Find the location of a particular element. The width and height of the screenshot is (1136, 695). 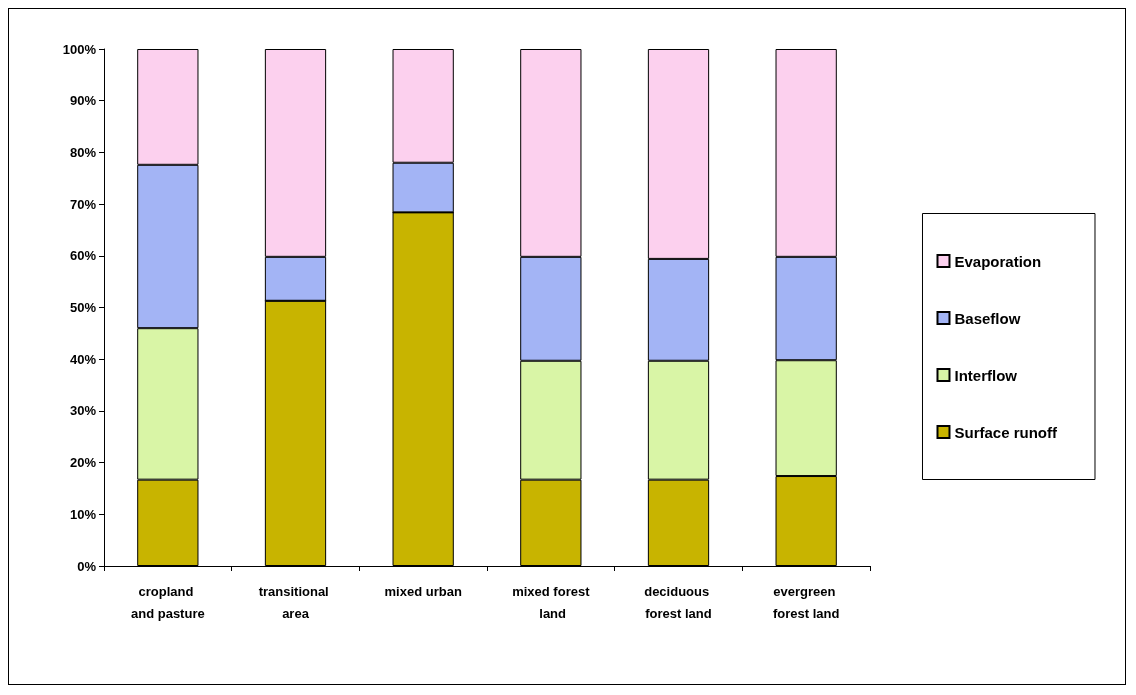

legend-label: Evaporation is located at coordinates (998, 261).